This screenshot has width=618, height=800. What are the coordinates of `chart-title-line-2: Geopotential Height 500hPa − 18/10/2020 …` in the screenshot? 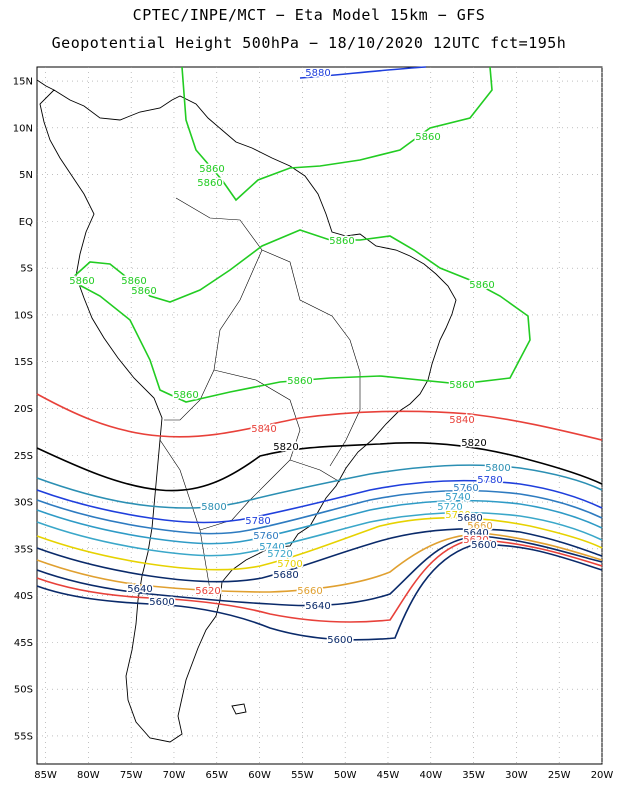 It's located at (309, 43).